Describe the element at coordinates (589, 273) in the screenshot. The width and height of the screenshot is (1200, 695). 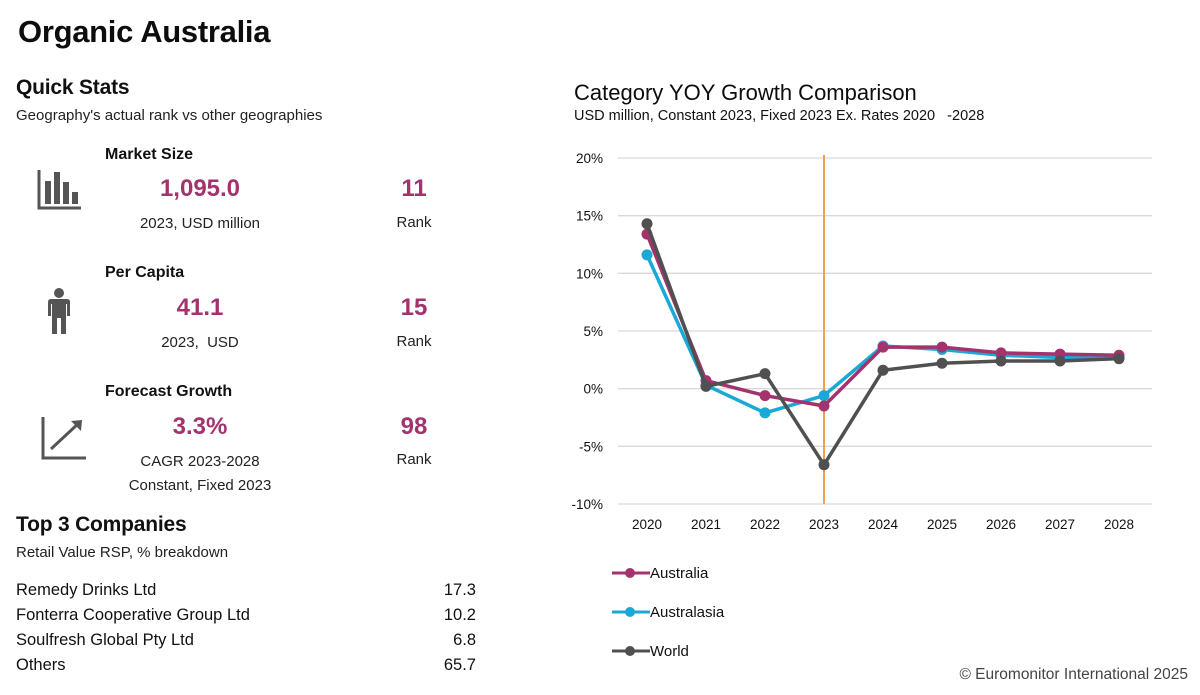
I see `y-tick-label: 10%` at that location.